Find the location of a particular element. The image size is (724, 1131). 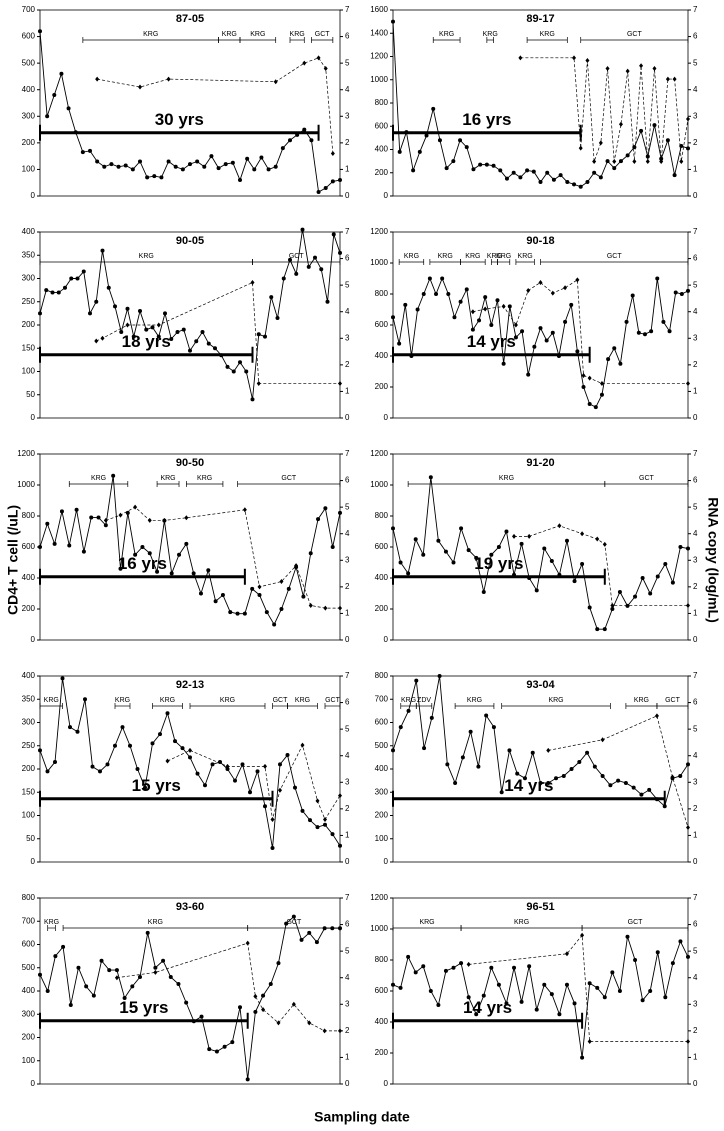

y-tick-label: 350 is located at coordinates (29, 698).